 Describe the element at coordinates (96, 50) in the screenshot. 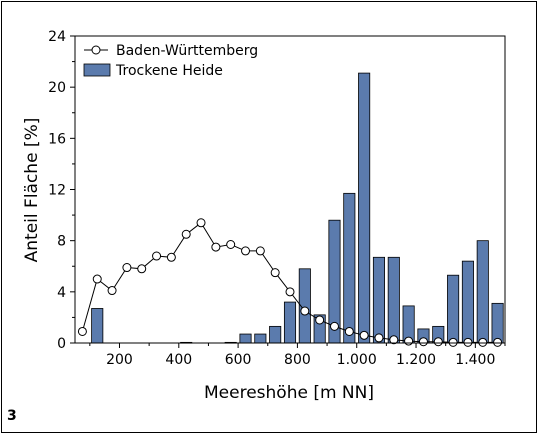

I see `legend-marker-swatch` at that location.